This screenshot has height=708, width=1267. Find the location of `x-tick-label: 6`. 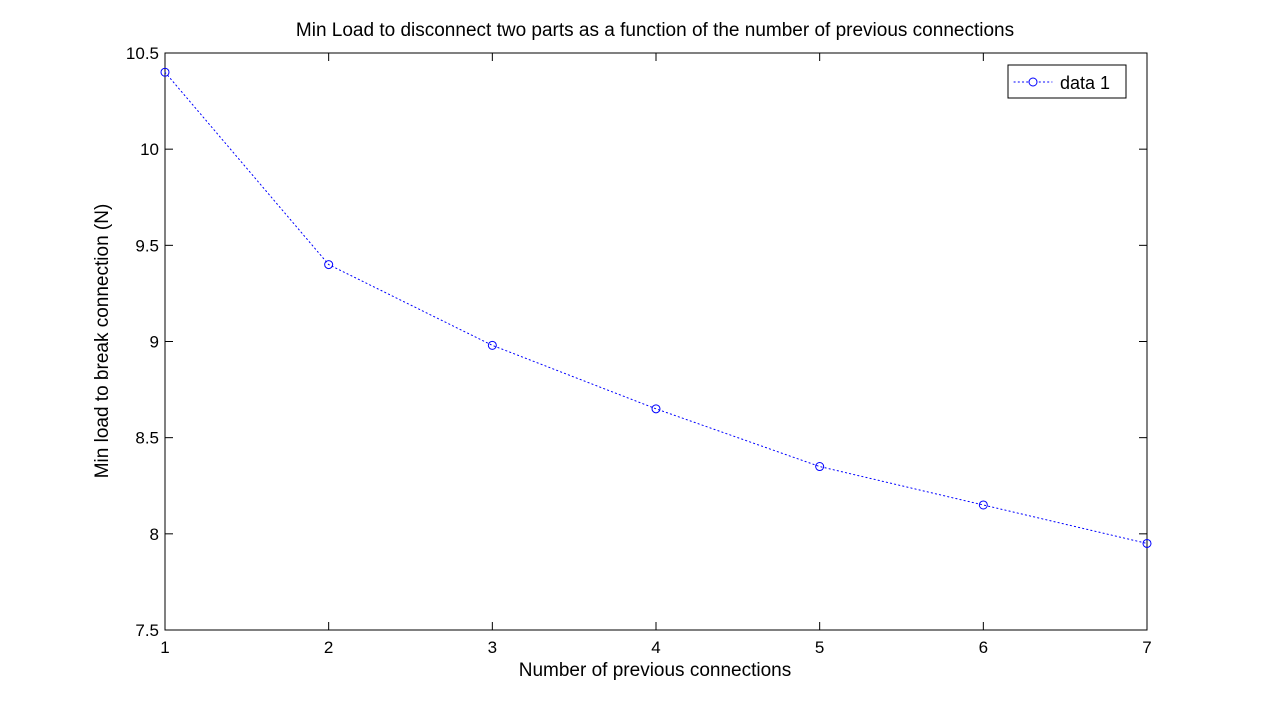

x-tick-label: 6 is located at coordinates (983, 647).